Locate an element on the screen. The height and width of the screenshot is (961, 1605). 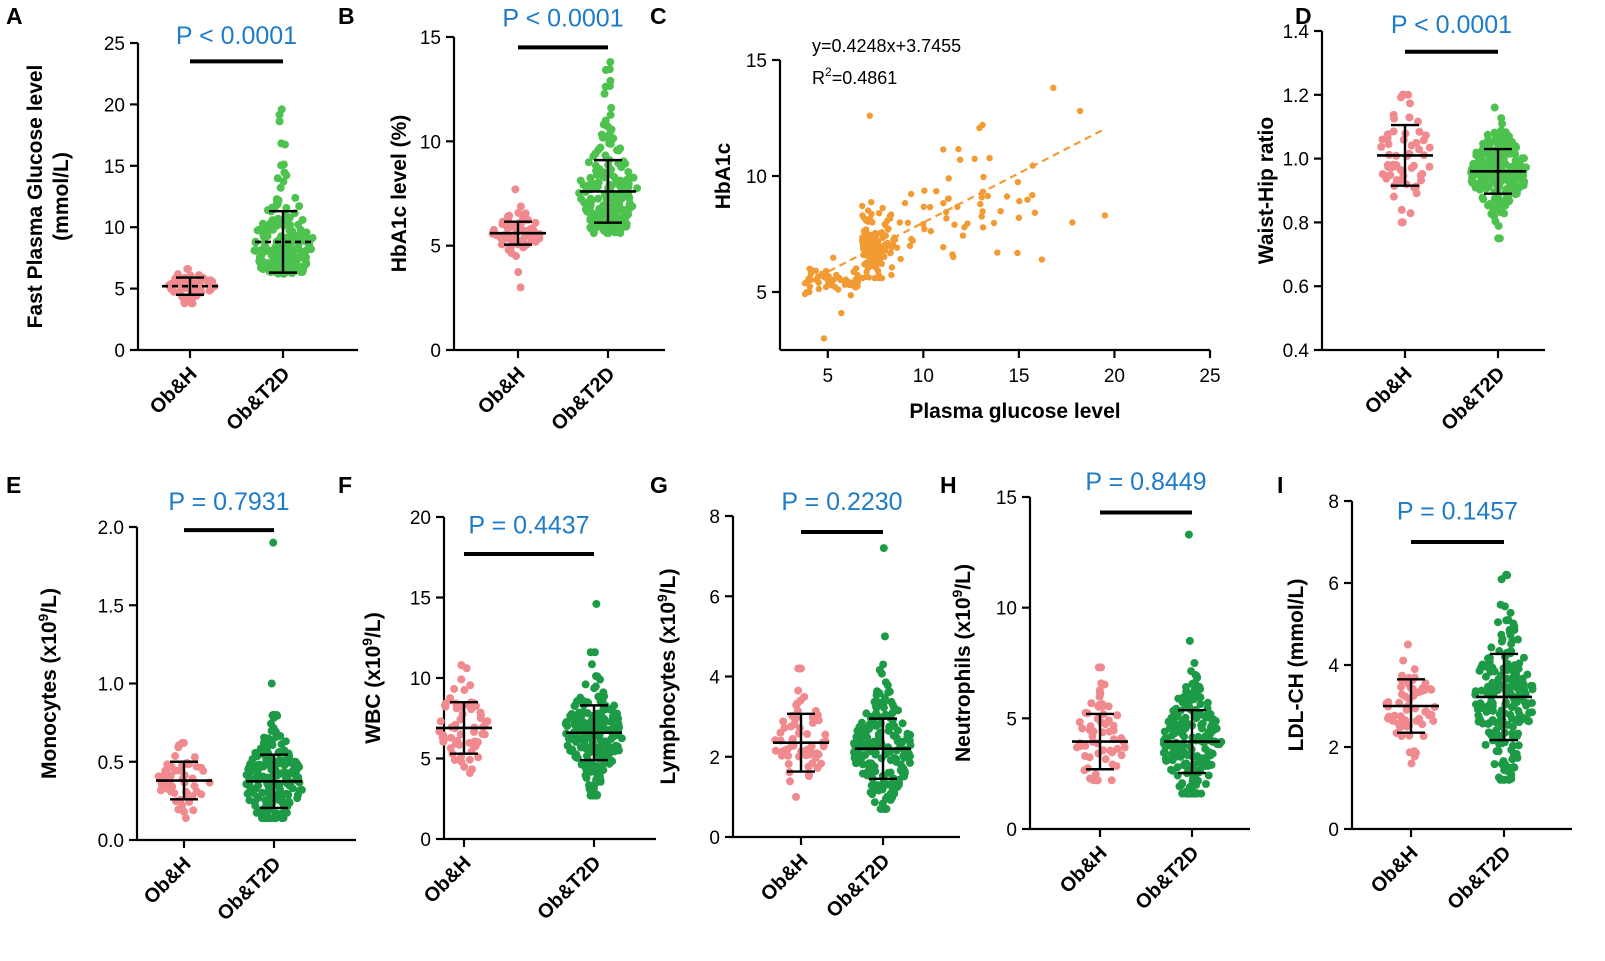
y-axis-label-unit: (mmol/L) is located at coordinates (61, 196).